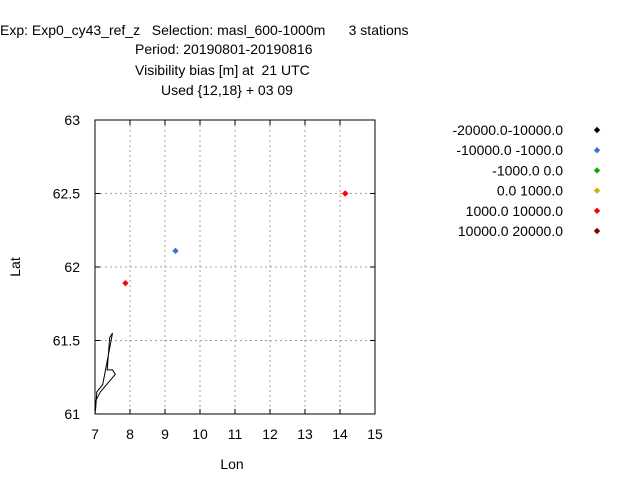  I want to click on x-tick-label: 12, so click(270, 434).